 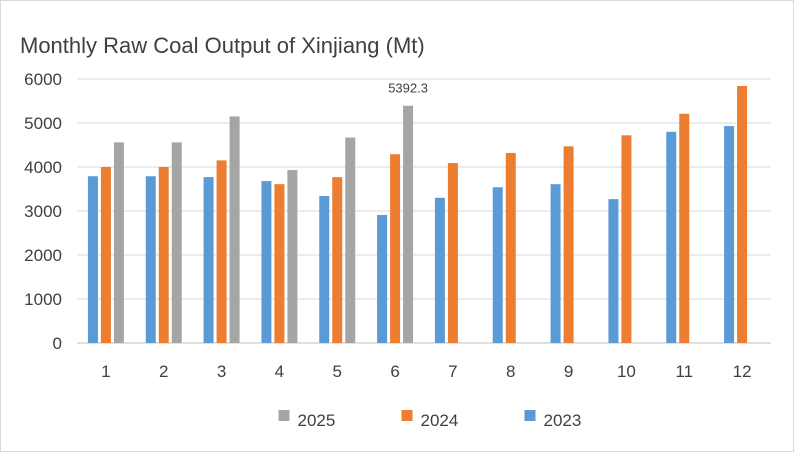 What do you see at coordinates (221, 371) in the screenshot?
I see `x-tick-label: 3` at bounding box center [221, 371].